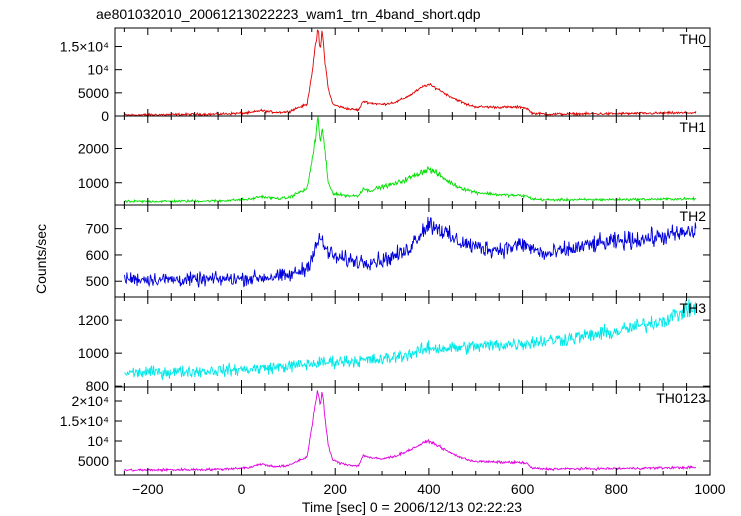  Describe the element at coordinates (105, 116) in the screenshot. I see `y-tick-label: 0` at that location.